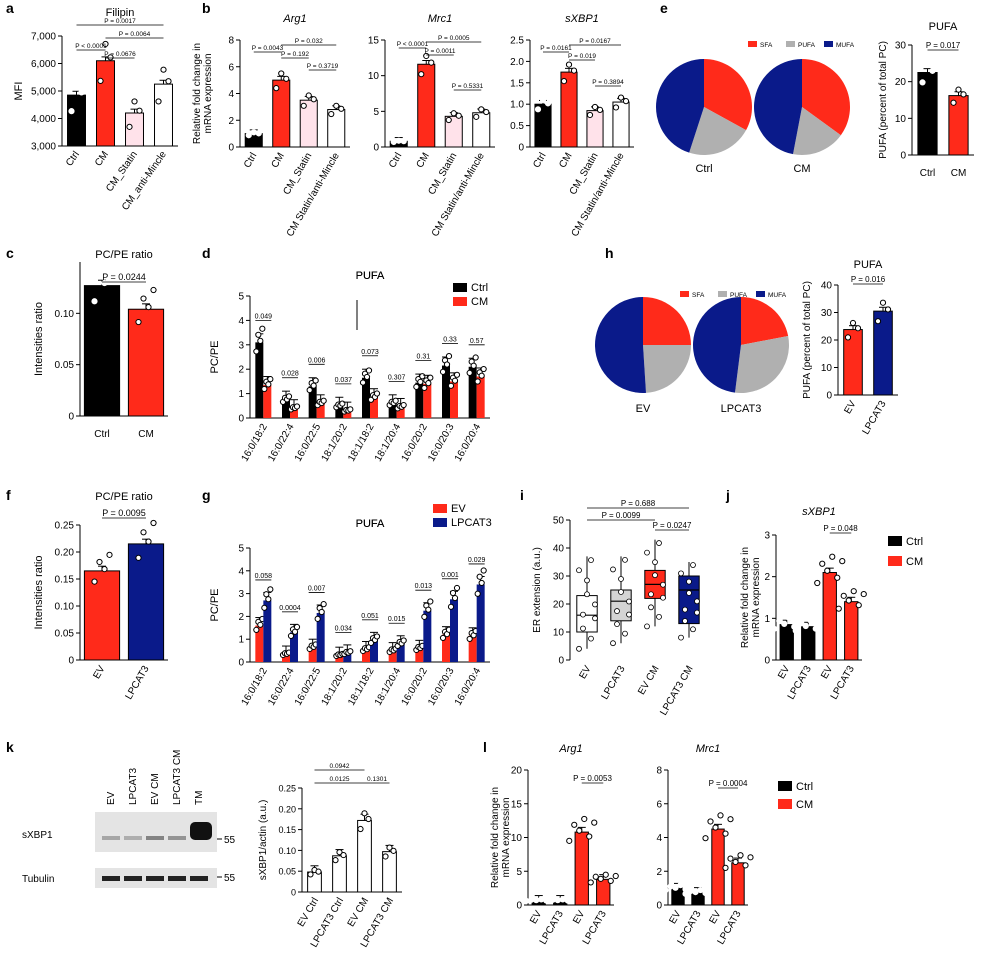  I want to click on p-value-label: P = 0.0011, so click(439, 51).